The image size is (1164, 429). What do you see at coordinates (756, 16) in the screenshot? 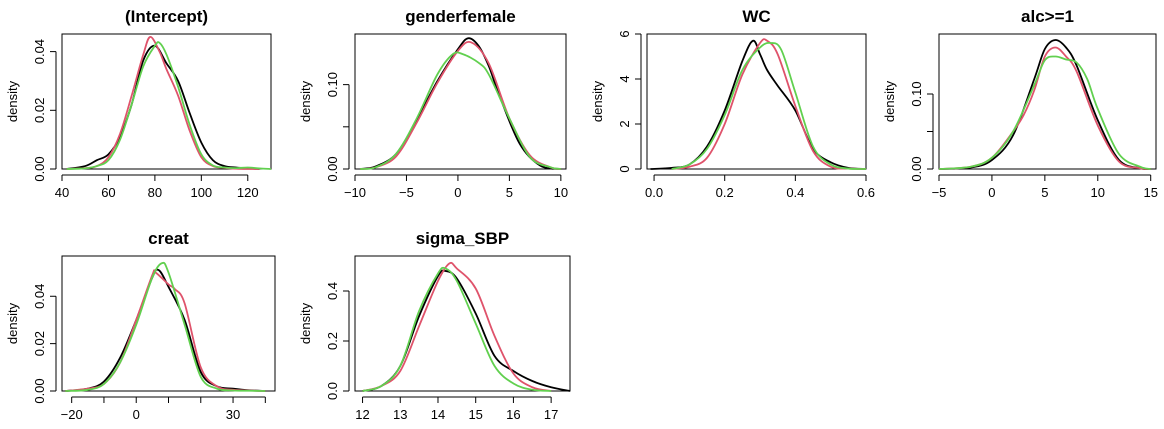
I see `panel-title: WC` at bounding box center [756, 16].